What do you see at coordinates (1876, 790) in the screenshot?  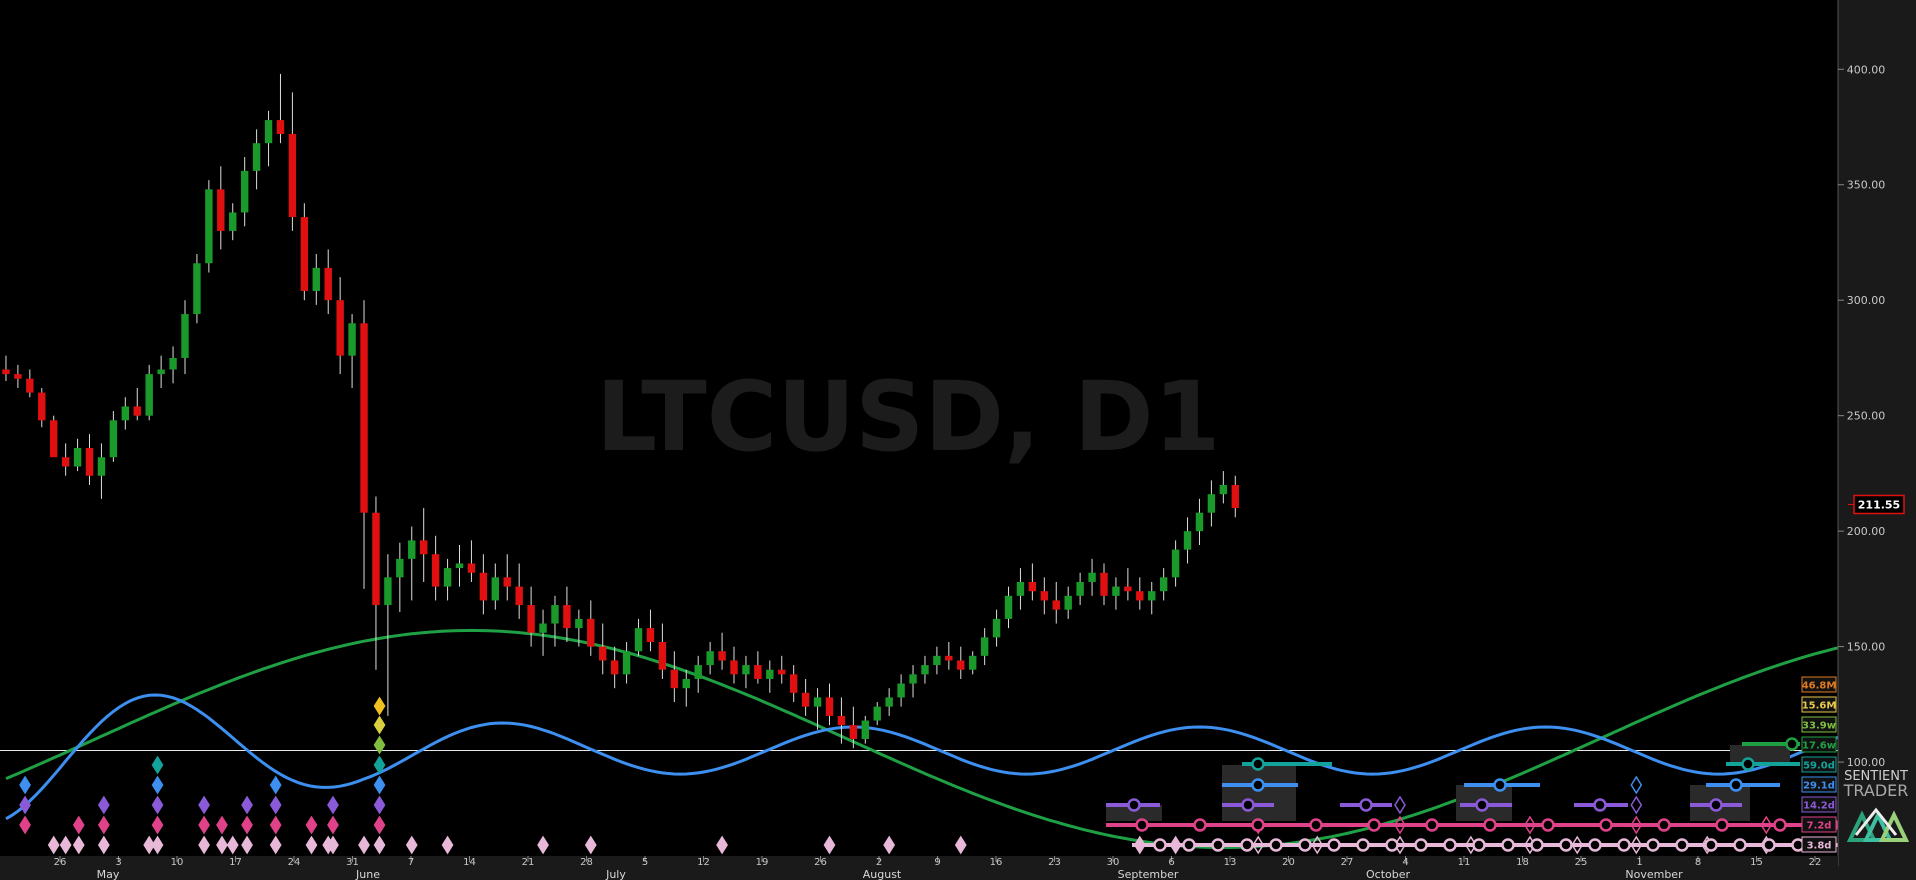 I see `brand-line-2: TRADER` at bounding box center [1876, 790].